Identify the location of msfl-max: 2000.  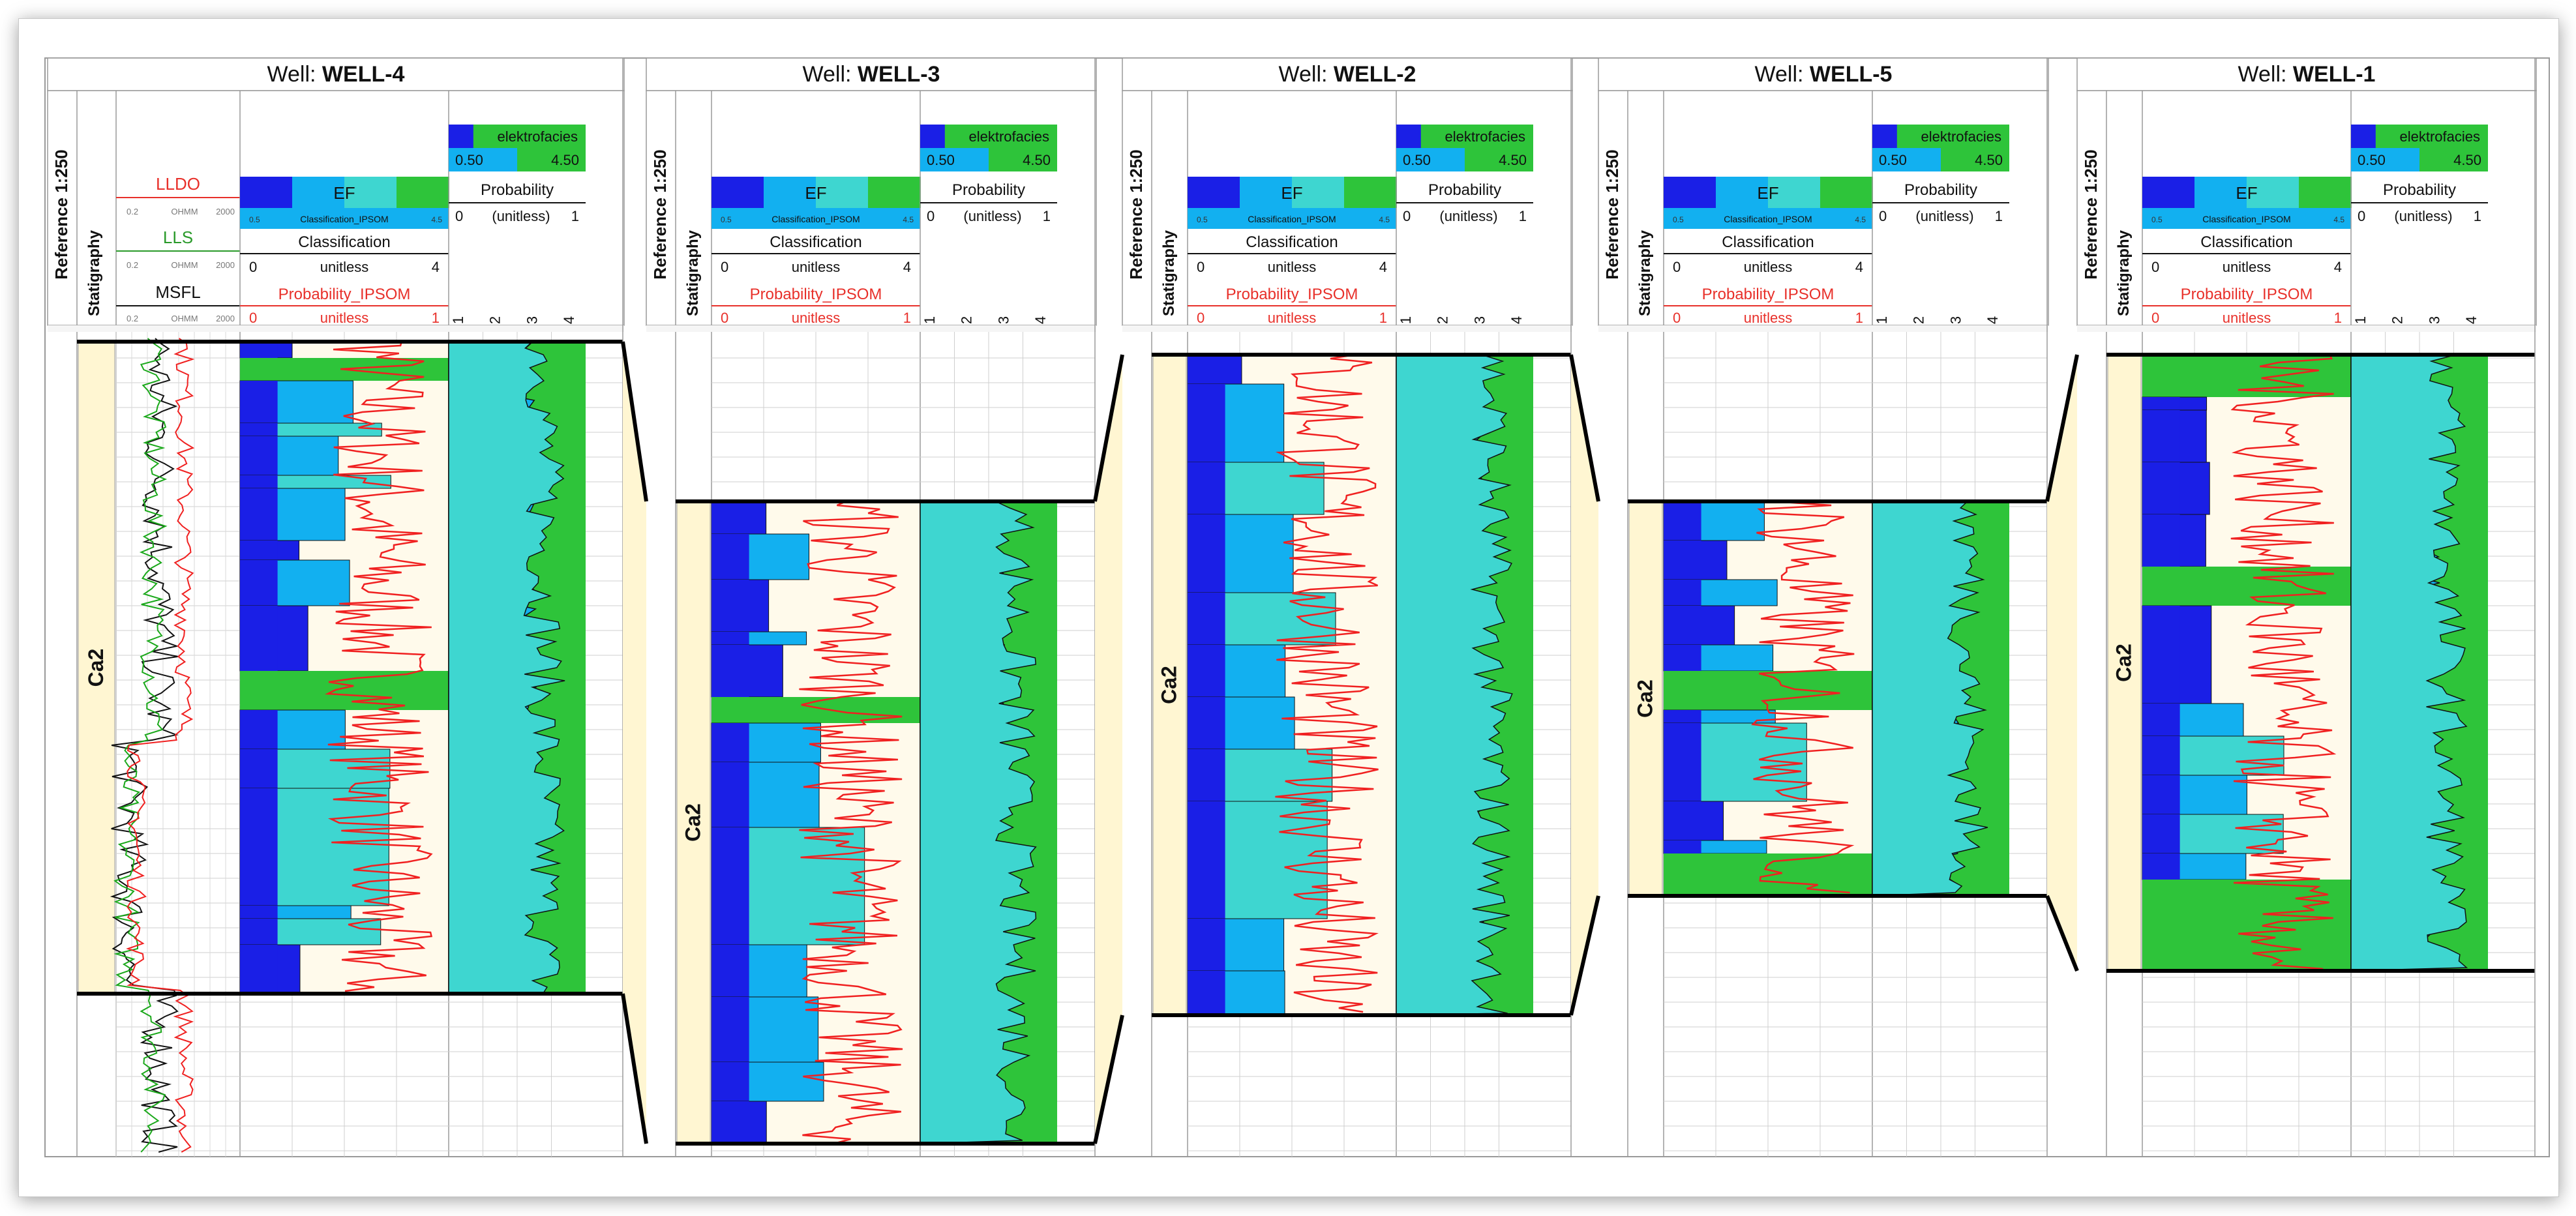
(225, 318).